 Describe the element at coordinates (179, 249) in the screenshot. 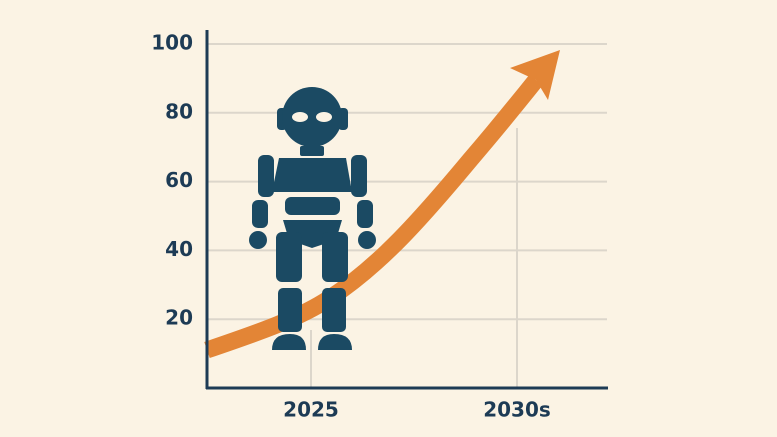

I see `y-tick-label: 40` at that location.